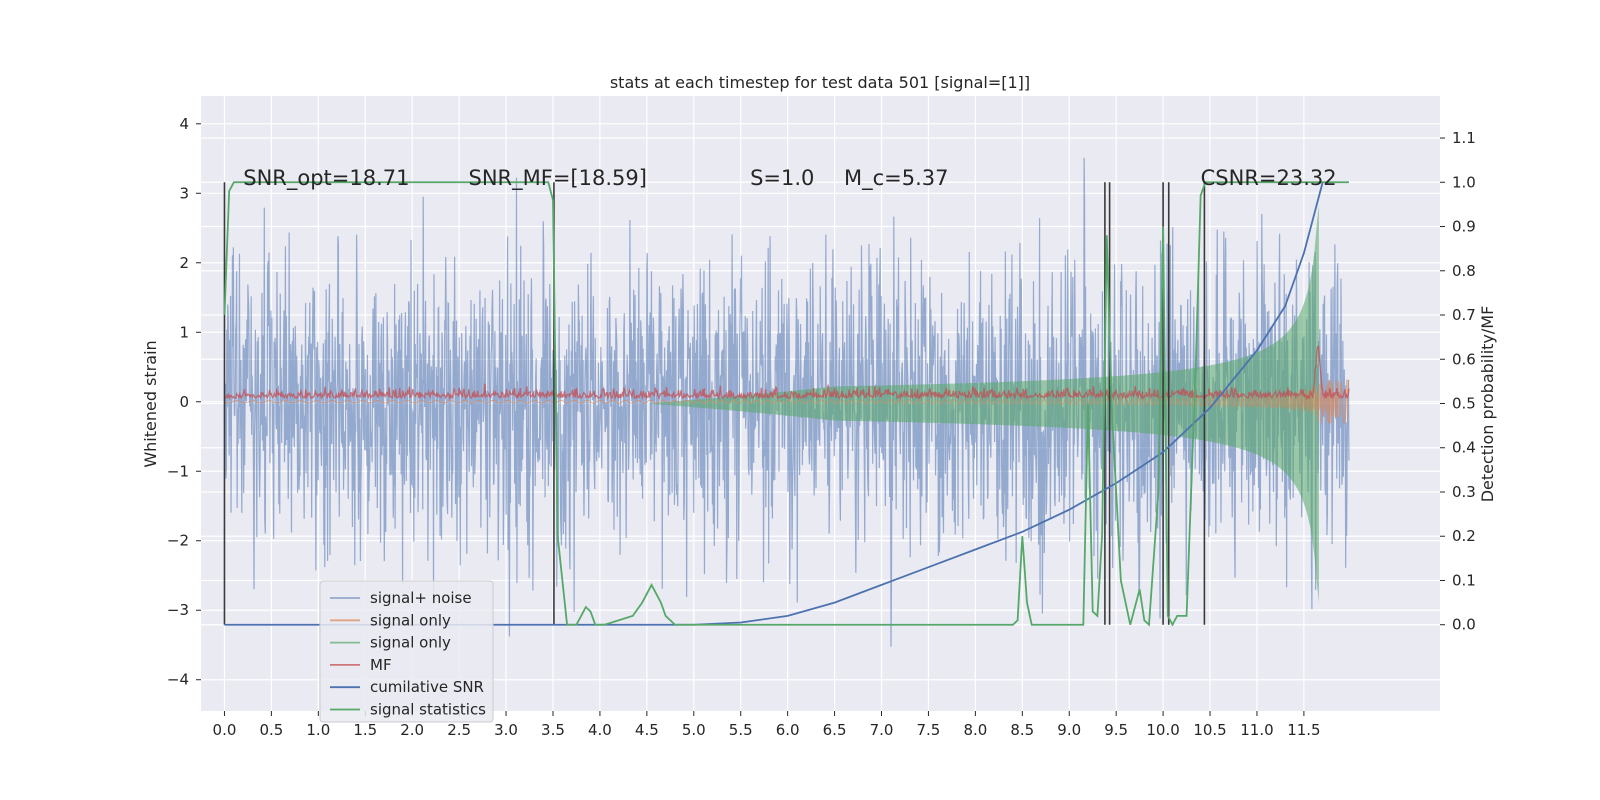 The height and width of the screenshot is (800, 1600). I want to click on x-tick-label: 4.5, so click(647, 730).